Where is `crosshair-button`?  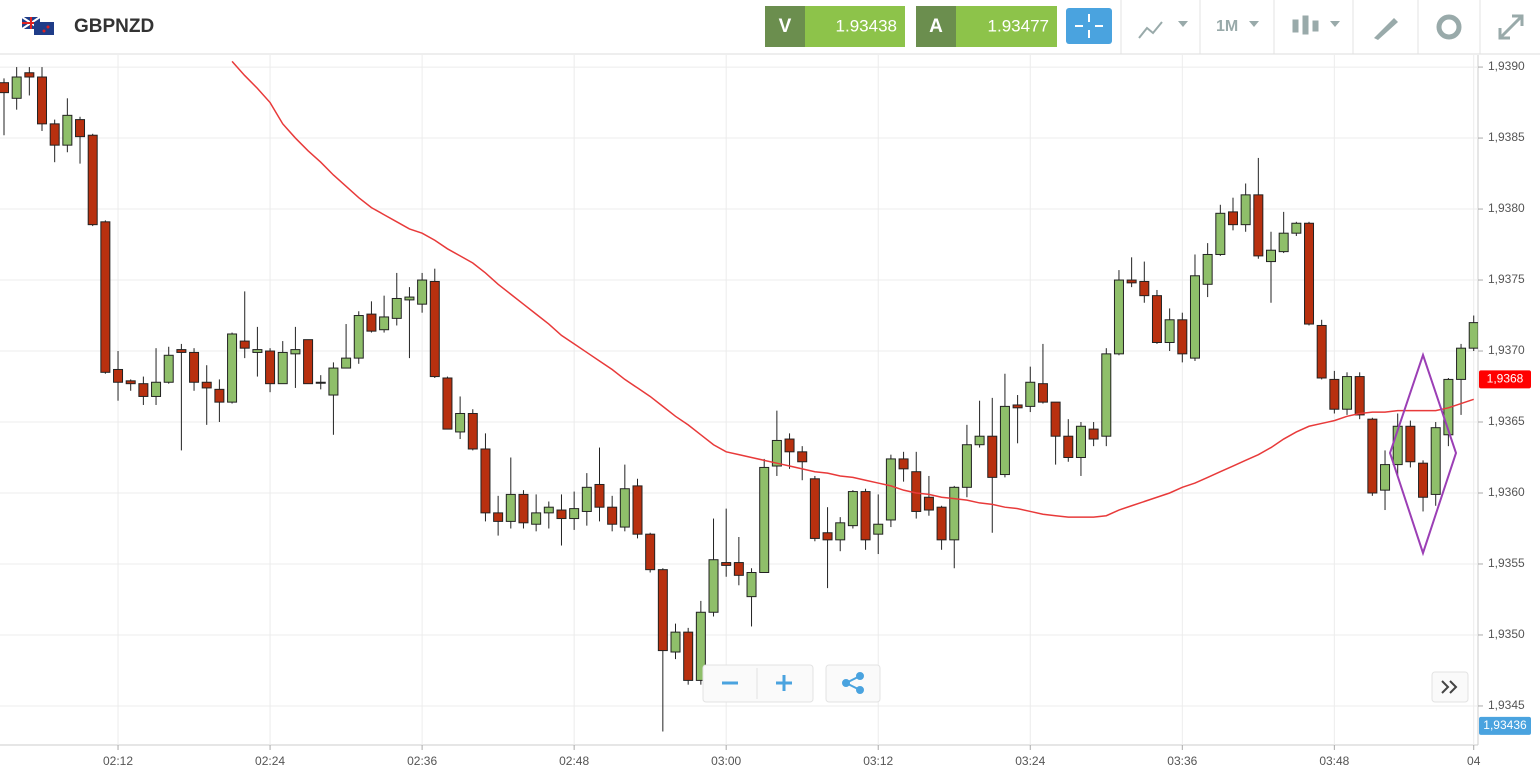
crosshair-button is located at coordinates (1089, 26).